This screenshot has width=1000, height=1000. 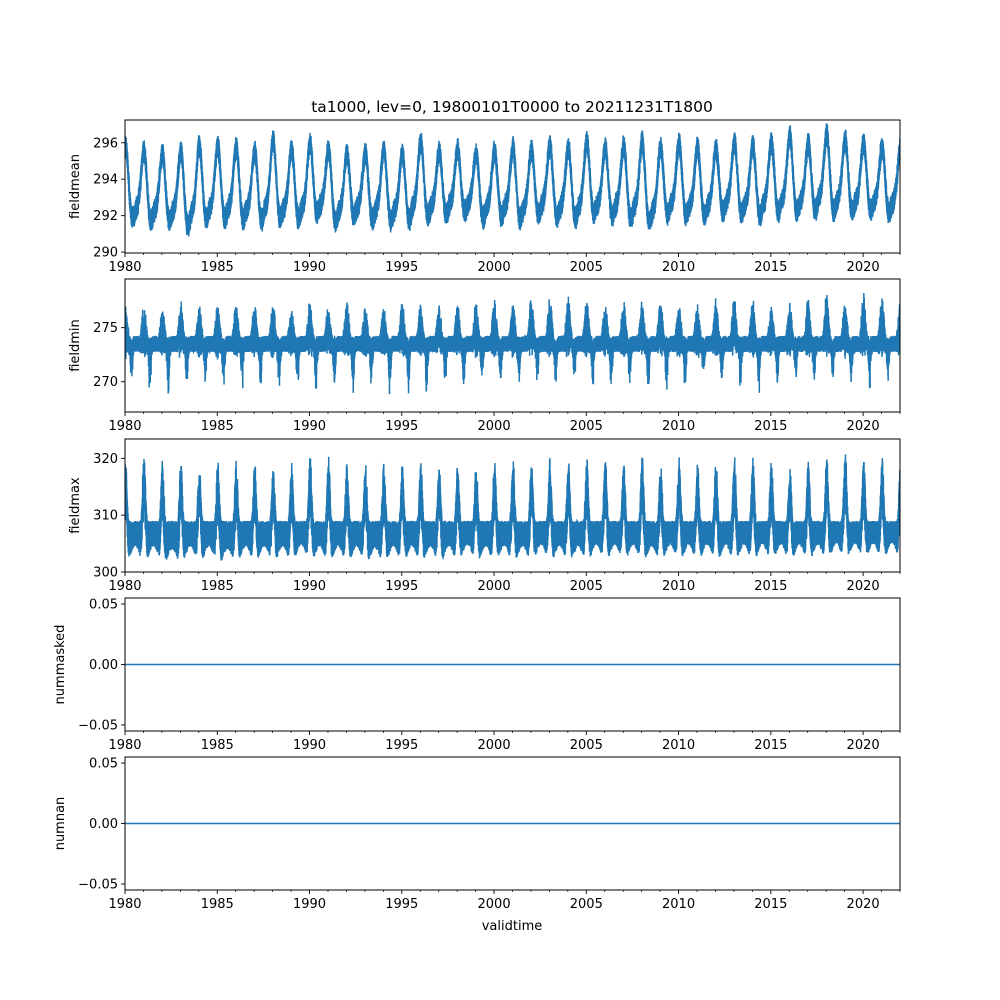 I want to click on series-line-fieldmean, so click(x=512, y=180).